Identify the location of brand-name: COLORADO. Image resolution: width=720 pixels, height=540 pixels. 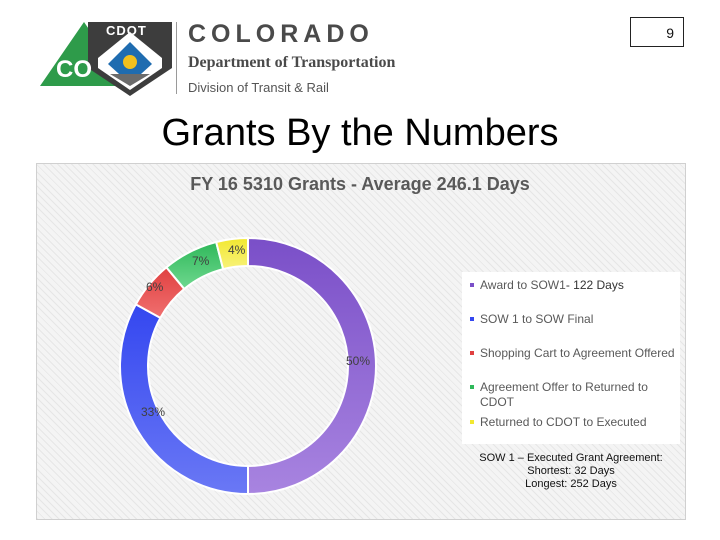
(281, 34).